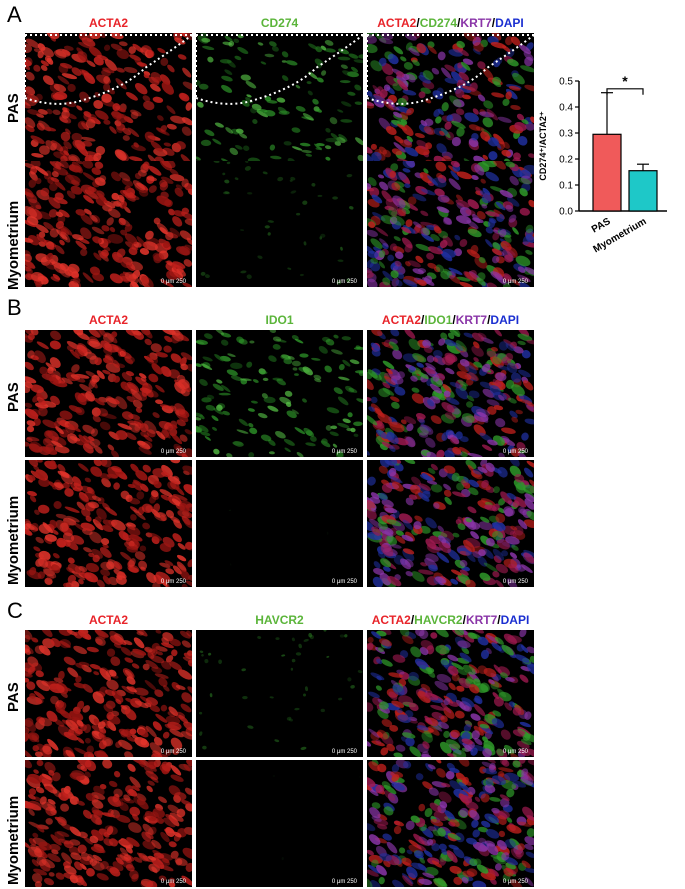 This screenshot has height=889, width=685. Describe the element at coordinates (14, 14) in the screenshot. I see `panel-letter-a: A` at that location.